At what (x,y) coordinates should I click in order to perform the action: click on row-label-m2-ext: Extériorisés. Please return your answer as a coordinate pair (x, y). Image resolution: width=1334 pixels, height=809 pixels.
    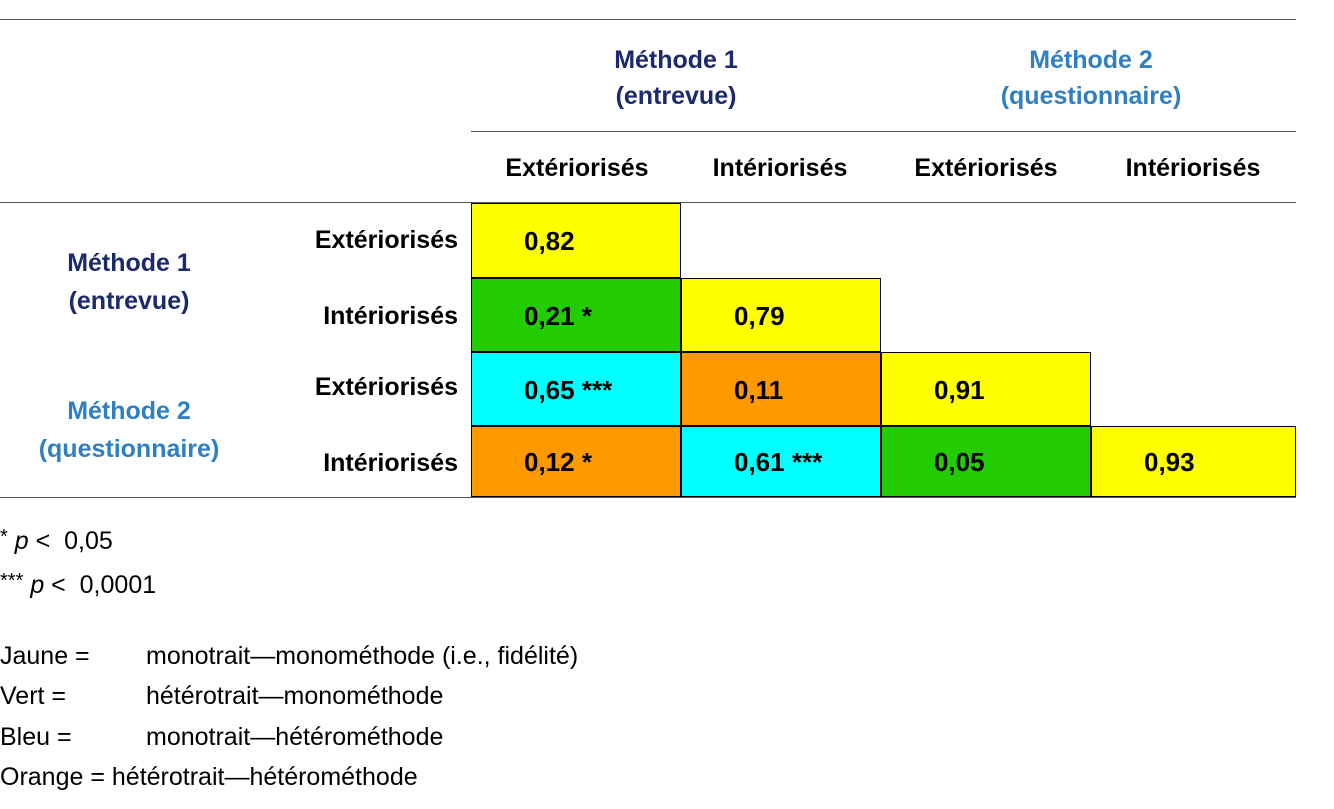
    Looking at the image, I should click on (386, 387).